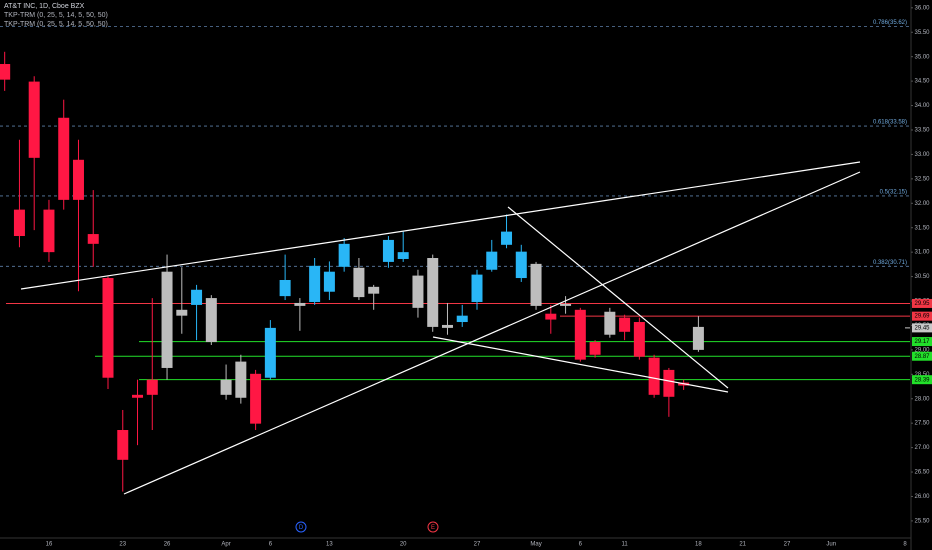 The height and width of the screenshot is (550, 932). What do you see at coordinates (535, 545) in the screenshot?
I see `x-tick-label: May` at bounding box center [535, 545].